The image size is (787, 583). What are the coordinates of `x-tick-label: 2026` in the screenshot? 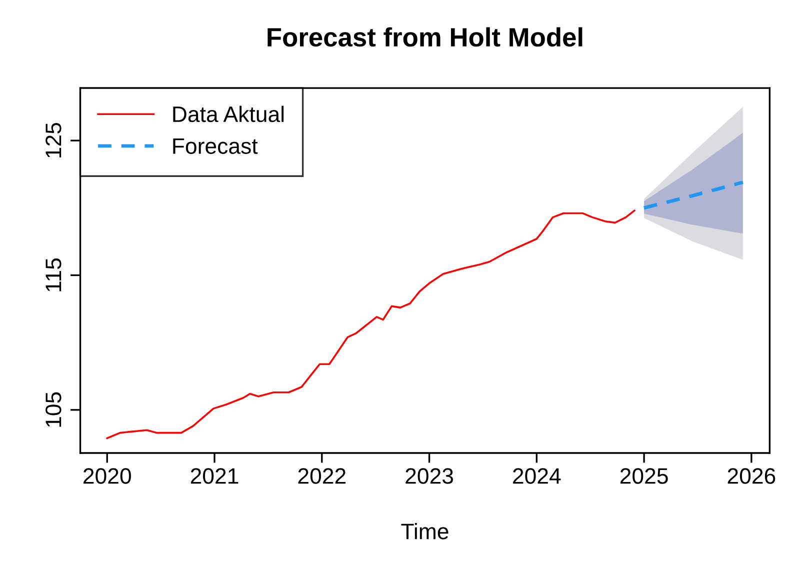 It's located at (752, 476).